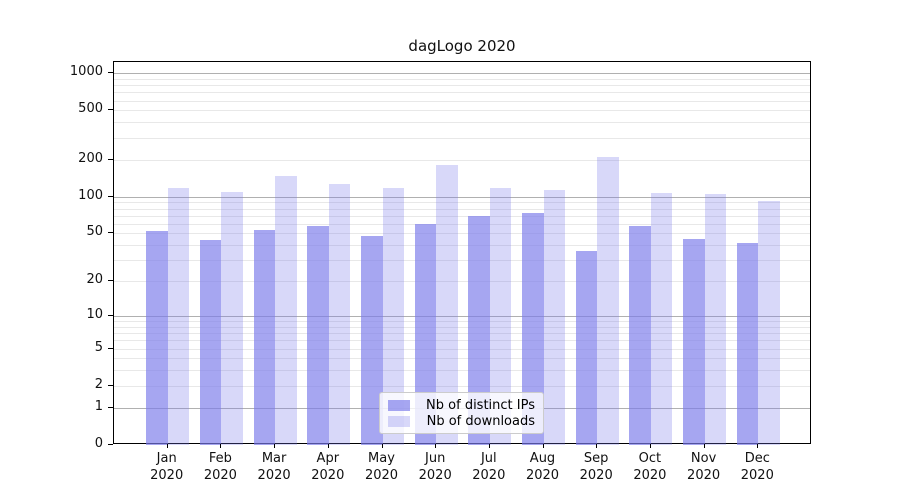  Describe the element at coordinates (489, 467) in the screenshot. I see `x-tick-label: Jul 2020` at that location.